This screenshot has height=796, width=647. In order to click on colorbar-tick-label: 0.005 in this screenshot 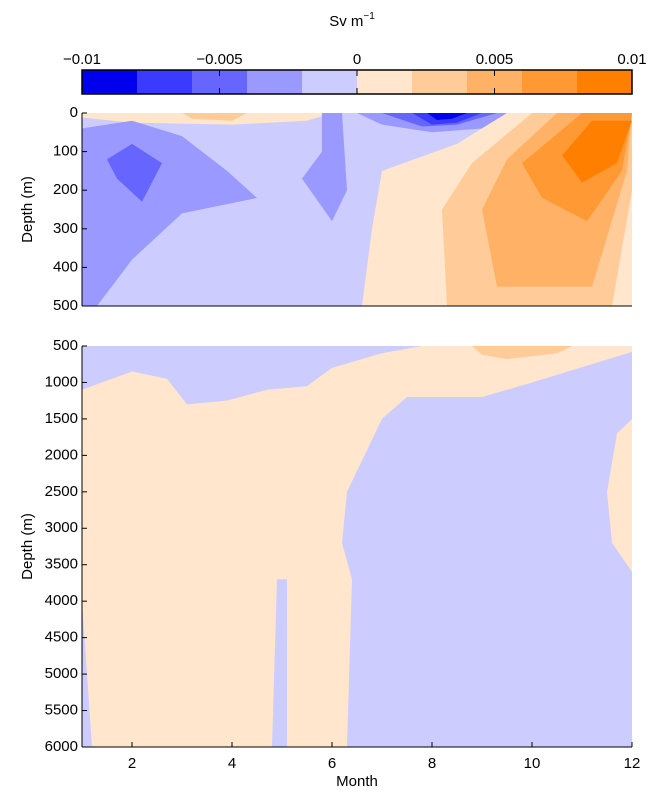, I will do `click(495, 59)`.